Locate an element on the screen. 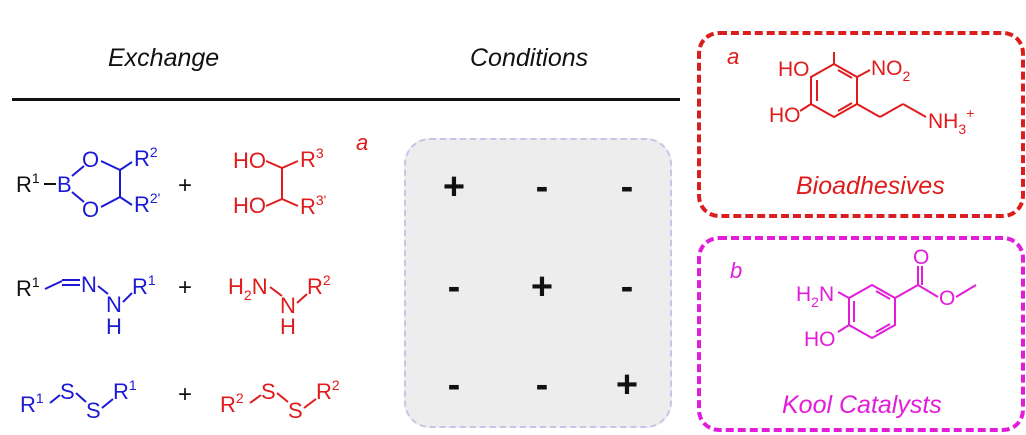 The height and width of the screenshot is (435, 1026). grid-cell-2-1: - is located at coordinates (454, 287).